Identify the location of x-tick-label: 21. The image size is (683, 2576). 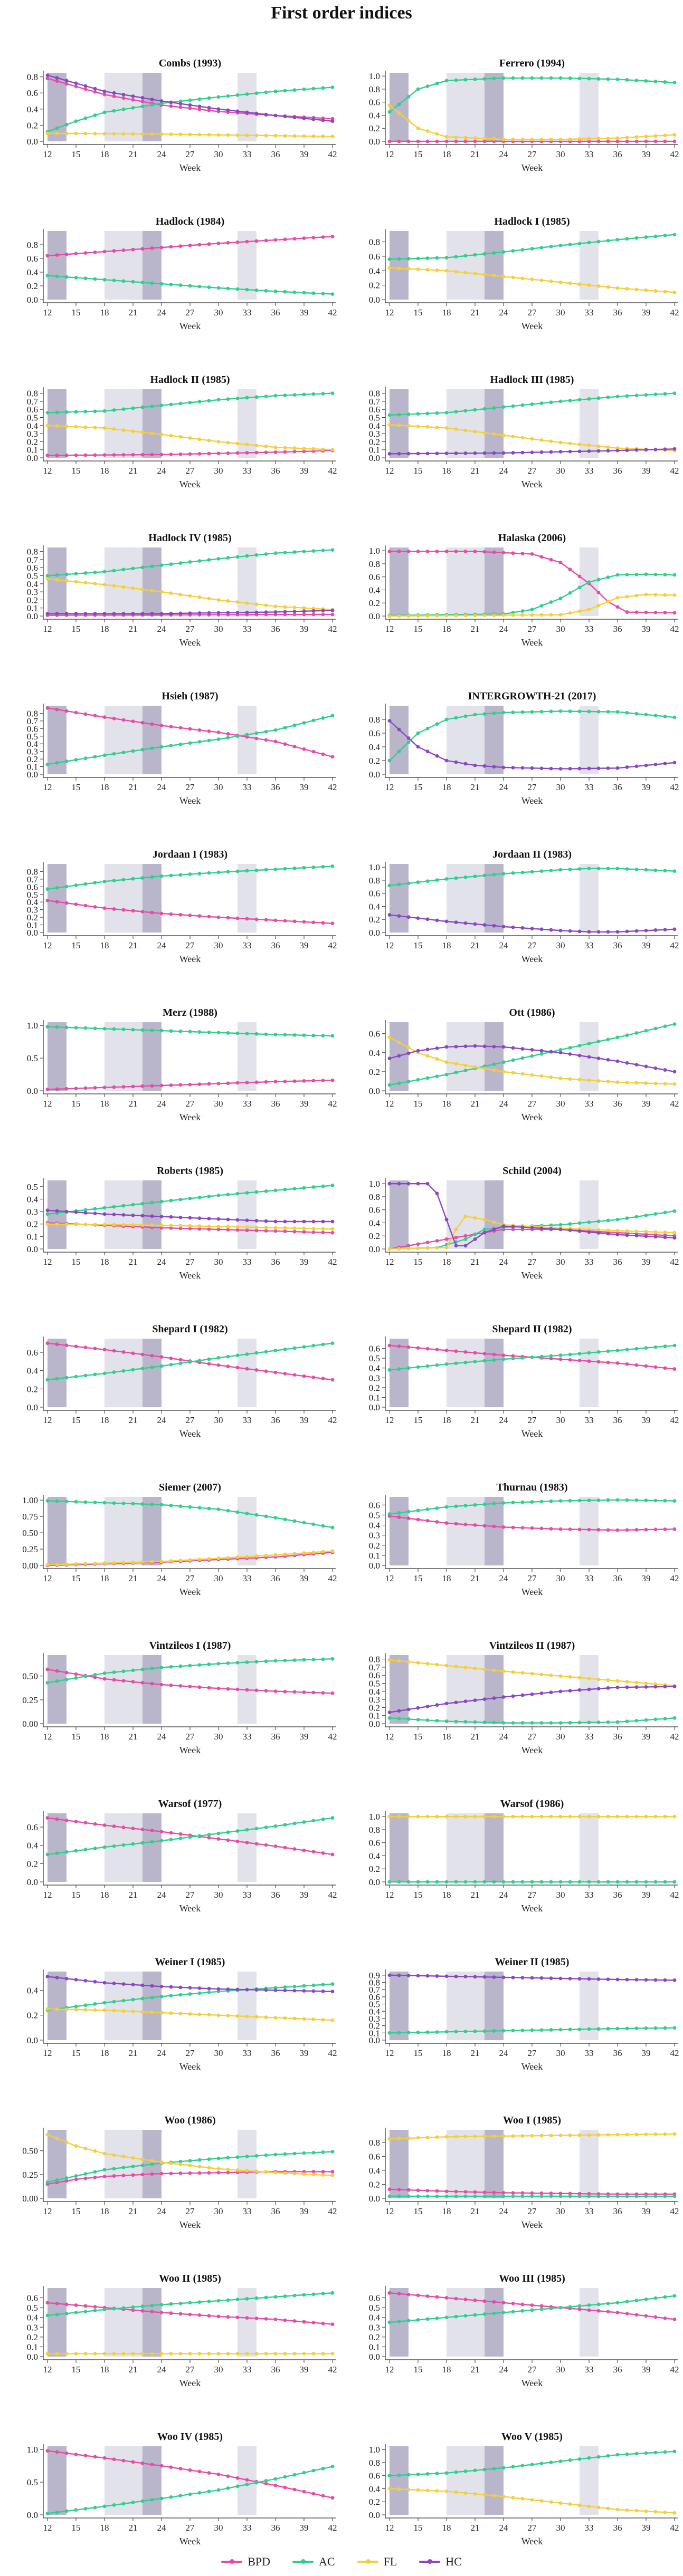
(475, 471).